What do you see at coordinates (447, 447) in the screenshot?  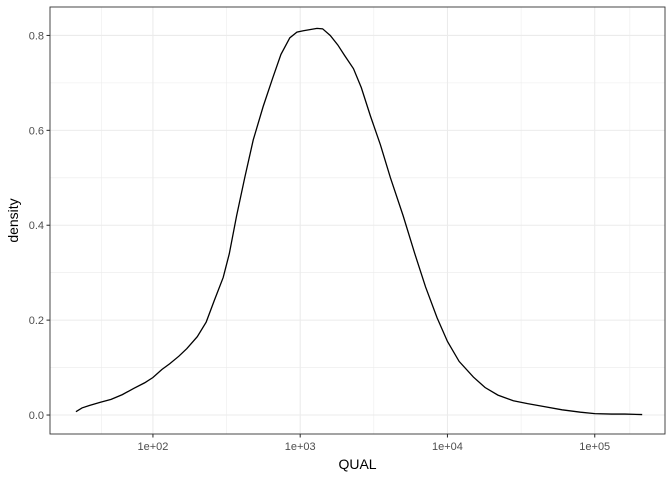 I see `x-tick-label: 1e+04` at bounding box center [447, 447].